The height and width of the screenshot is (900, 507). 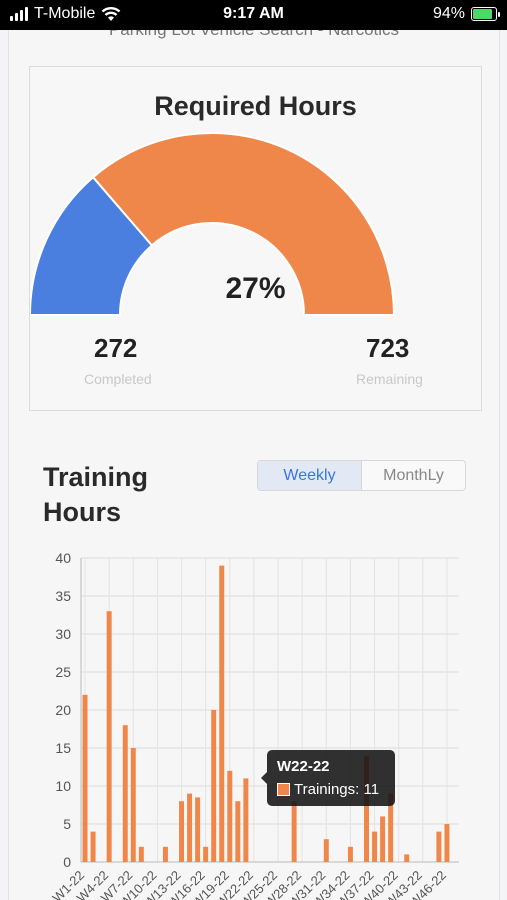 I want to click on remaining-label: Remaining, so click(x=389, y=379).